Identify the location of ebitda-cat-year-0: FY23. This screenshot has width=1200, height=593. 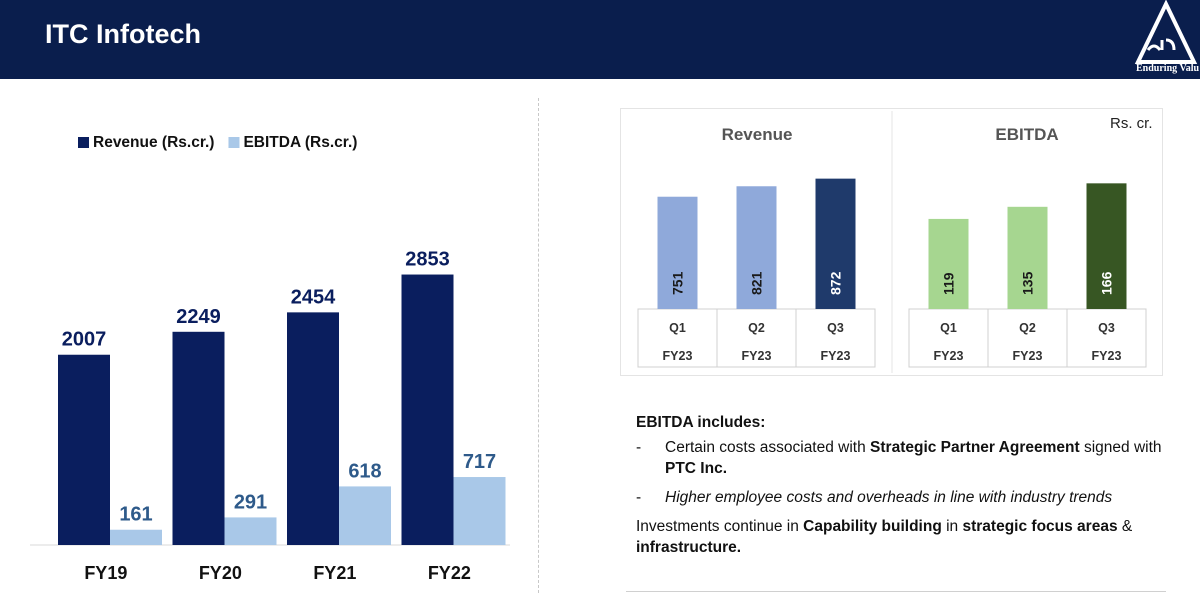
(949, 356).